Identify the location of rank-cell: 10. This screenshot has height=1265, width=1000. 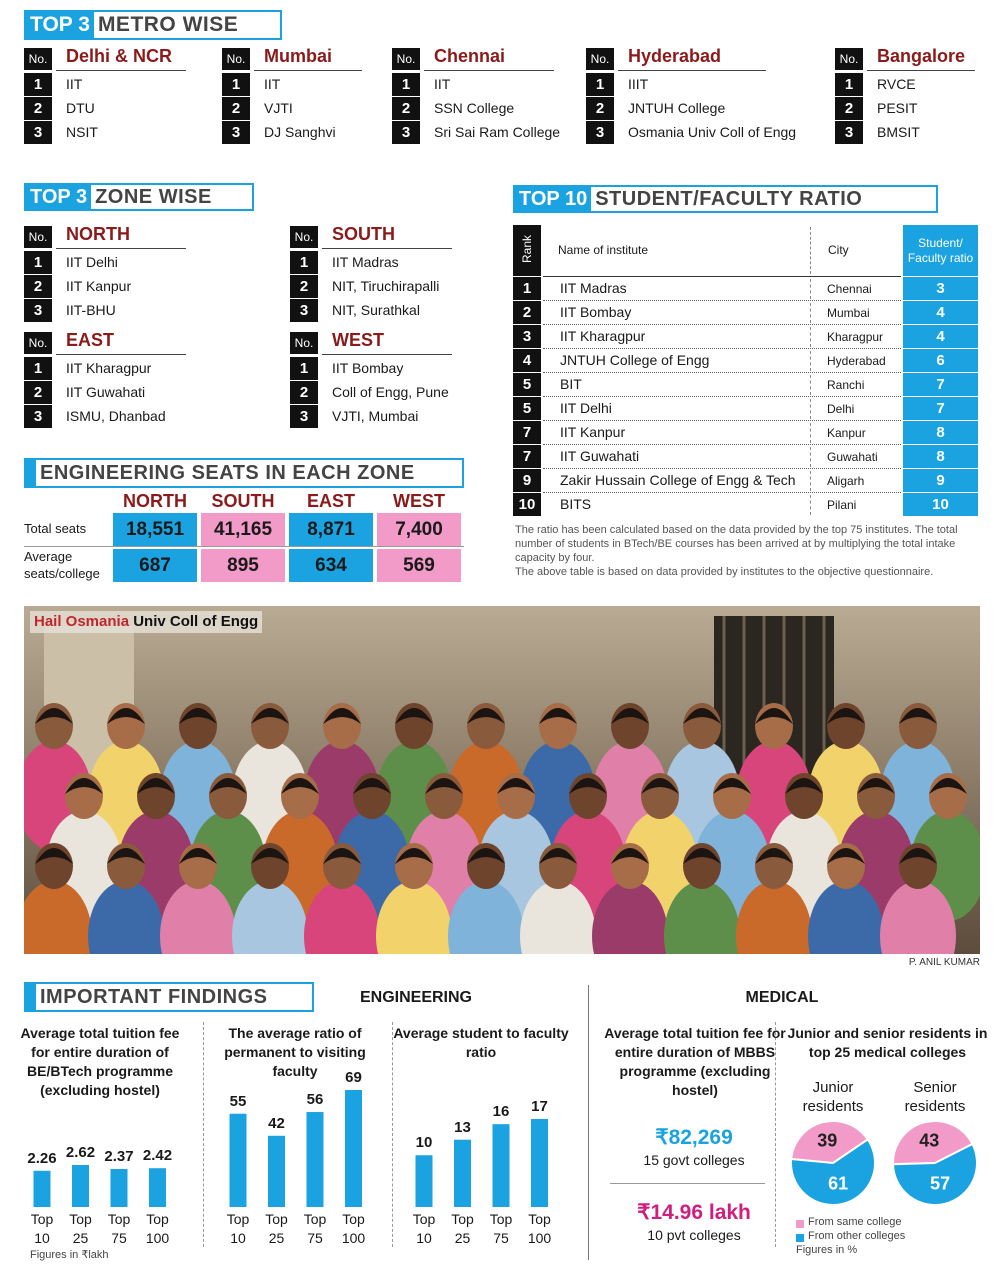
(527, 504).